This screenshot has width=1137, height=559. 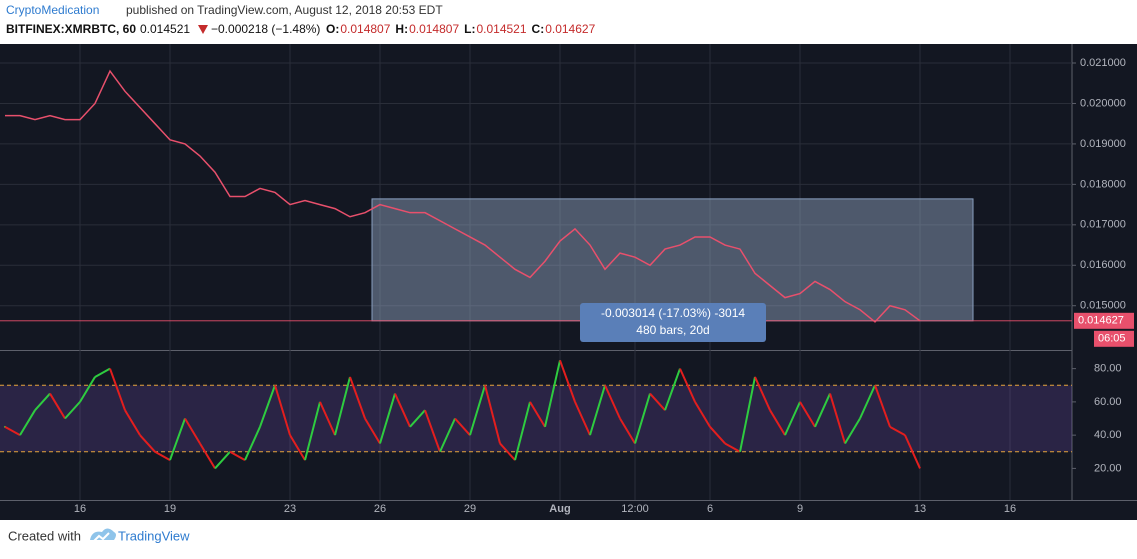 I want to click on x-tick-label: Aug, so click(x=559, y=509).